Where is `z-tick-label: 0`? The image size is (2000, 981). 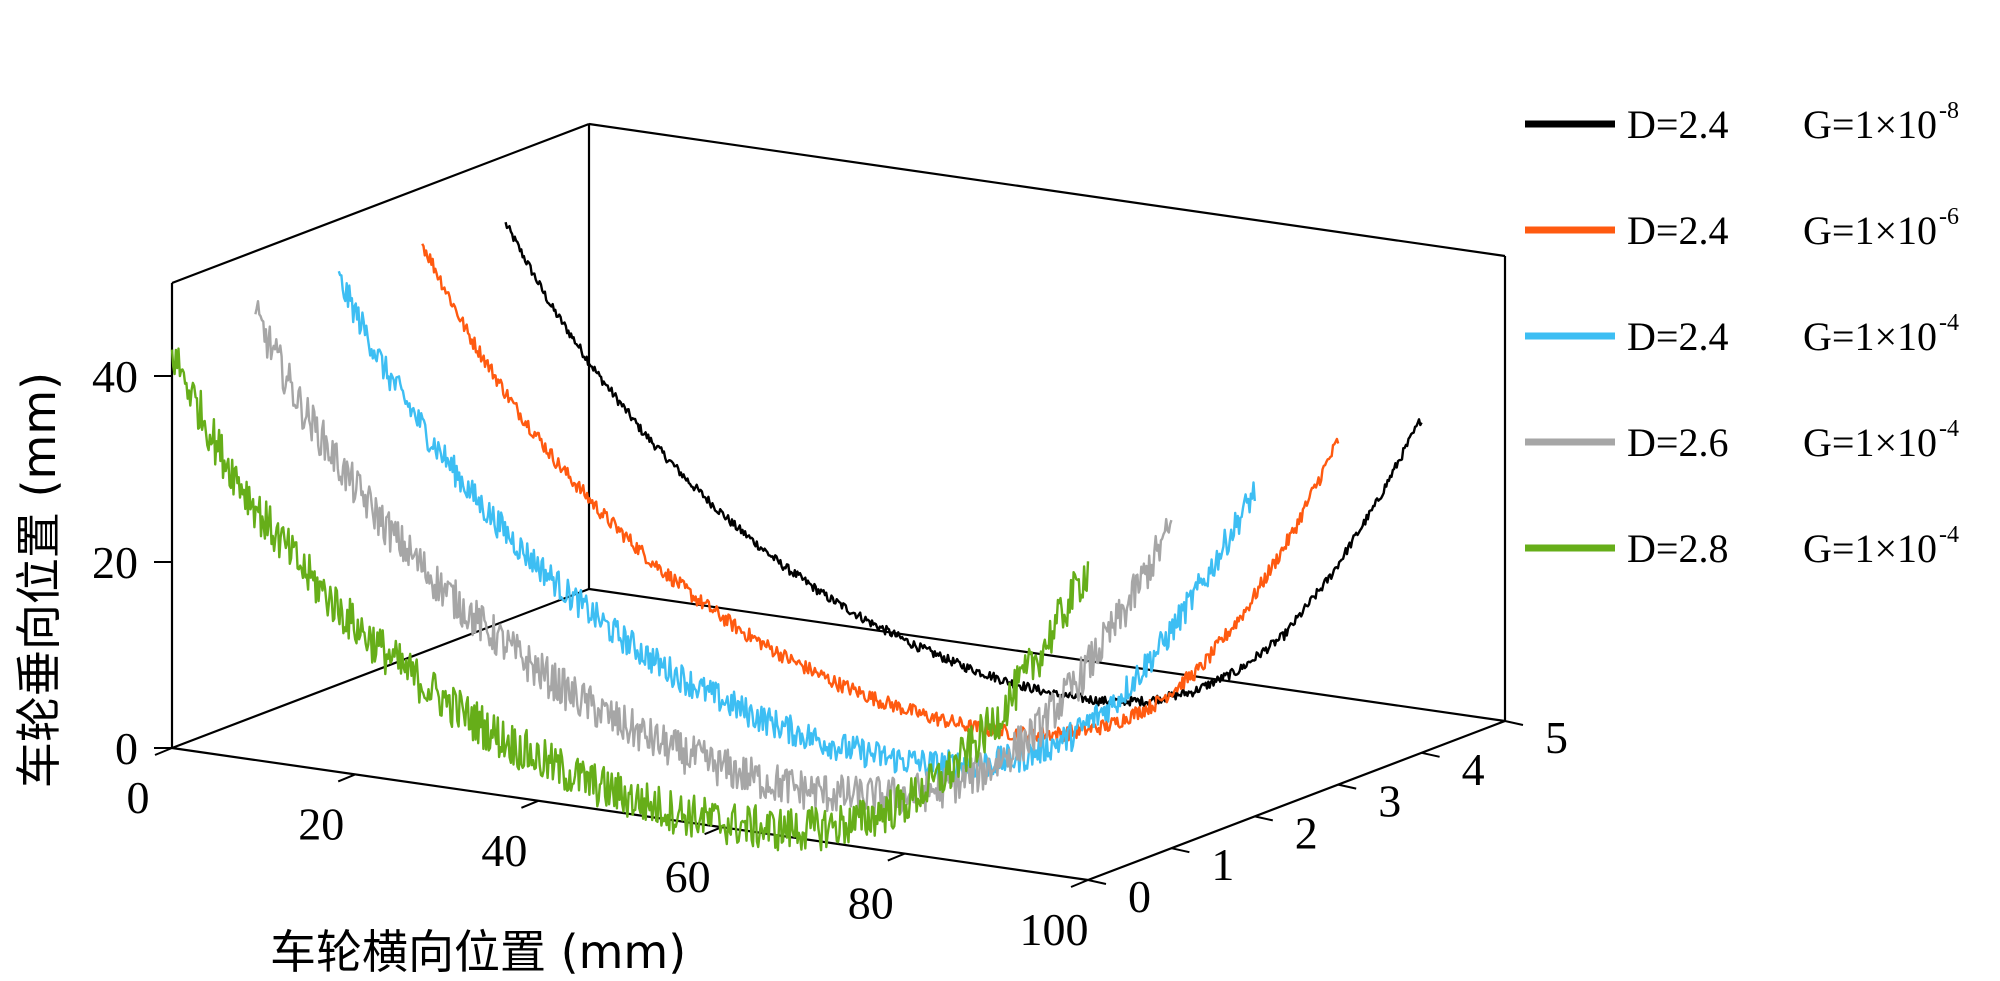 z-tick-label: 0 is located at coordinates (126, 748).